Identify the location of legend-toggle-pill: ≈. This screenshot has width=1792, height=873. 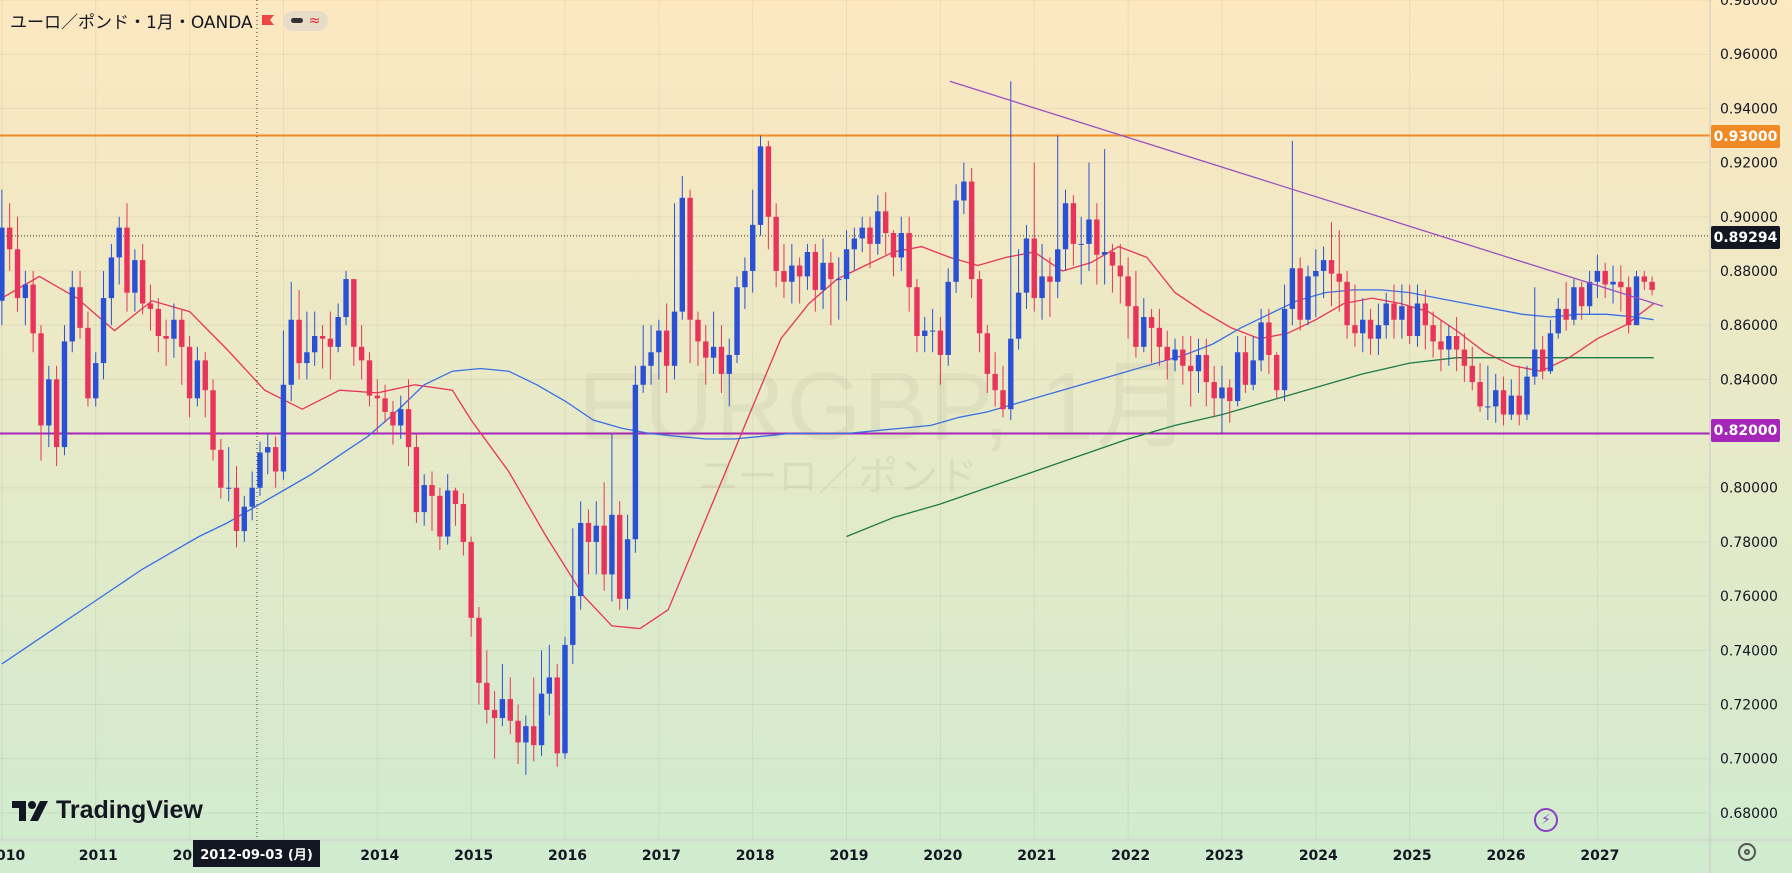
(305, 20).